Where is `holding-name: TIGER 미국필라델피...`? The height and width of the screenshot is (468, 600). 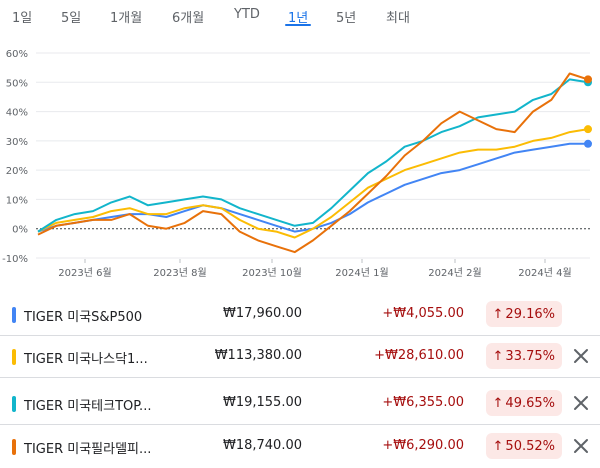 holding-name: TIGER 미국필라델피... is located at coordinates (88, 449).